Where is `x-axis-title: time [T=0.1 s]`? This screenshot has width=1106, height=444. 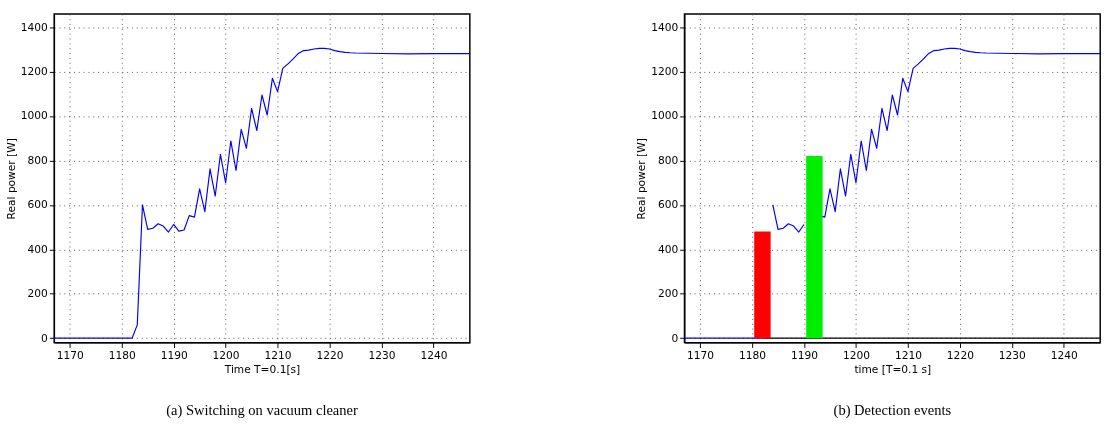
x-axis-title: time [T=0.1 s] is located at coordinates (893, 370).